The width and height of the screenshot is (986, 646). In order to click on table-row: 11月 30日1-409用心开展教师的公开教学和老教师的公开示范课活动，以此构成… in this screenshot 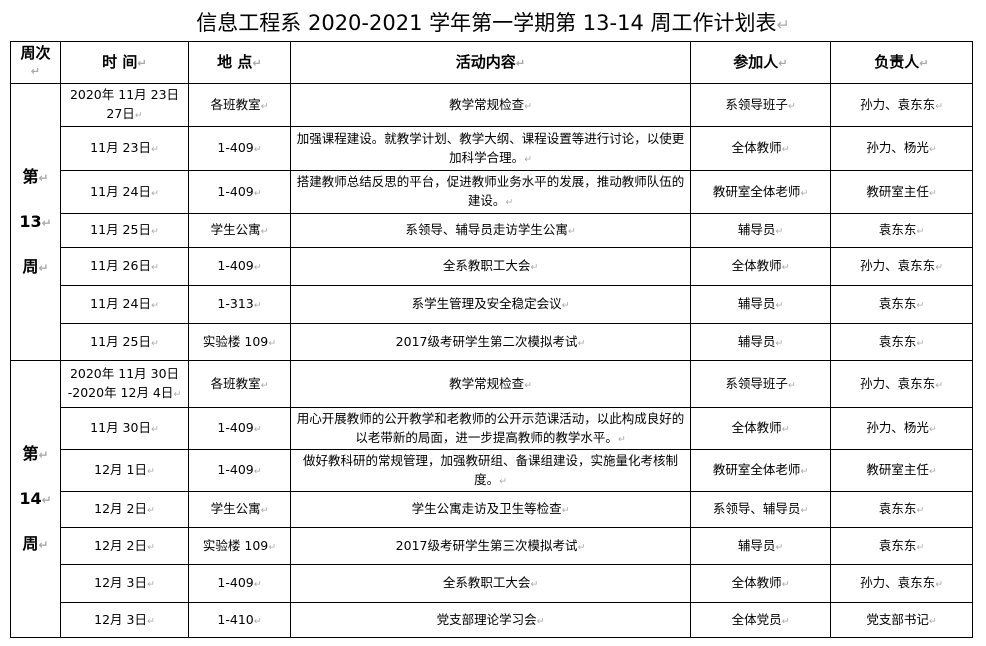, I will do `click(492, 428)`.